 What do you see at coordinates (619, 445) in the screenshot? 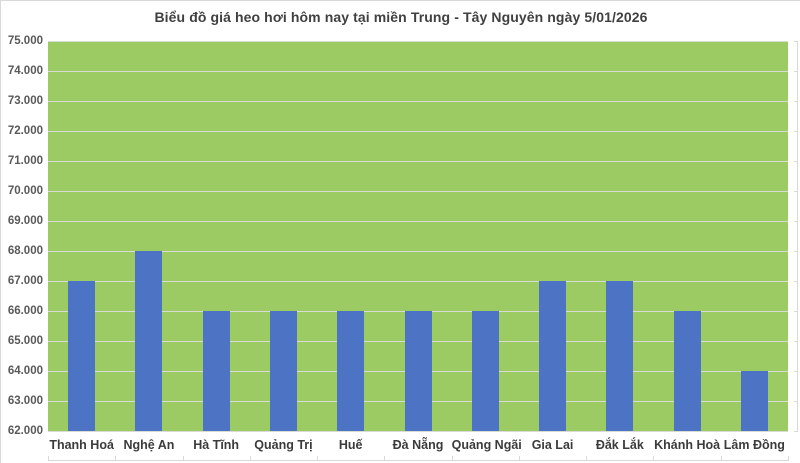
I see `x-tick-label: Đắk Lắk` at bounding box center [619, 445].